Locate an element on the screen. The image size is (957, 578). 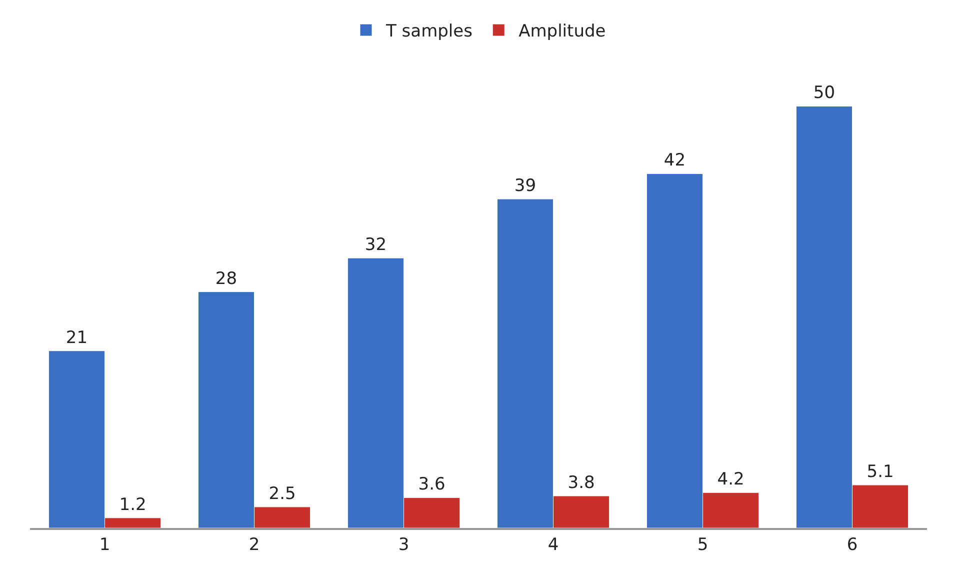
data-label: 28 is located at coordinates (226, 278).